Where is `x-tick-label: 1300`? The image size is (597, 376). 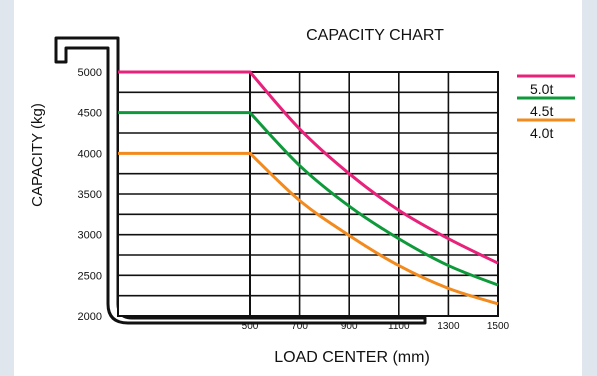 x-tick-label: 1300 is located at coordinates (448, 326).